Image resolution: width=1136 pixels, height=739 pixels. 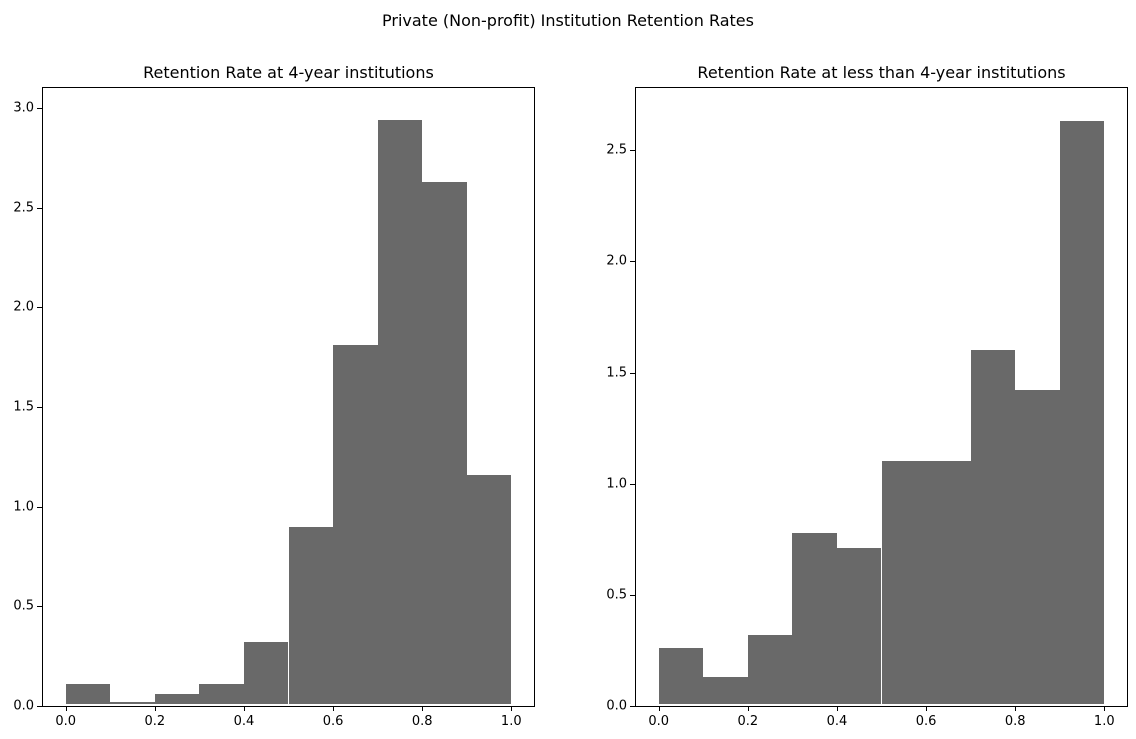 What do you see at coordinates (23, 108) in the screenshot?
I see `y-tick-label: 3.0` at bounding box center [23, 108].